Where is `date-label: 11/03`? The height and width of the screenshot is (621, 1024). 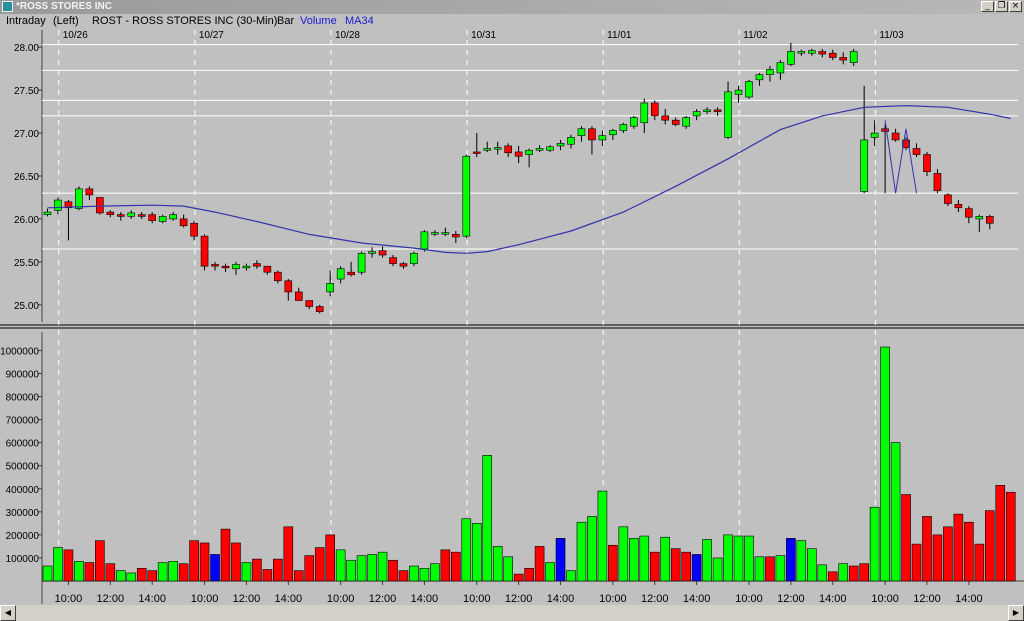 date-label: 11/03 is located at coordinates (891, 35).